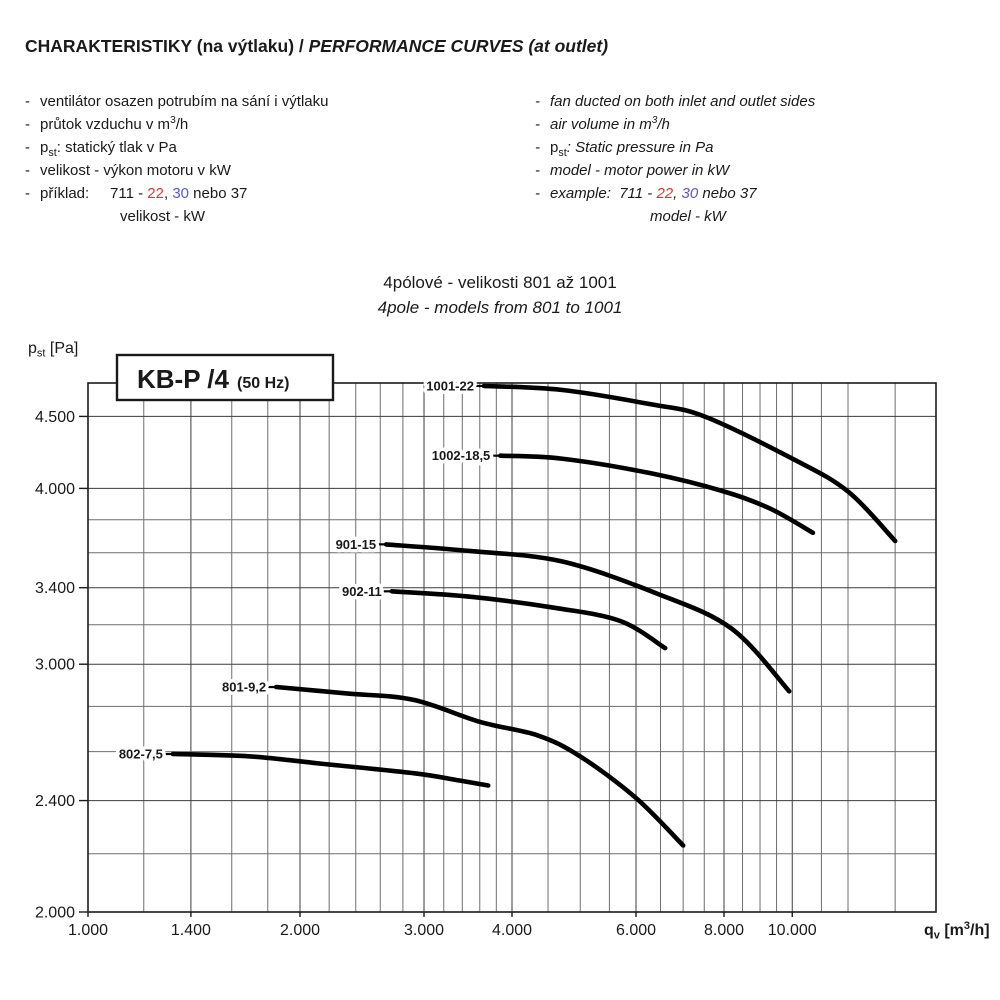 This screenshot has height=1000, width=1000. What do you see at coordinates (330, 769) in the screenshot?
I see `curve-802-7,5` at bounding box center [330, 769].